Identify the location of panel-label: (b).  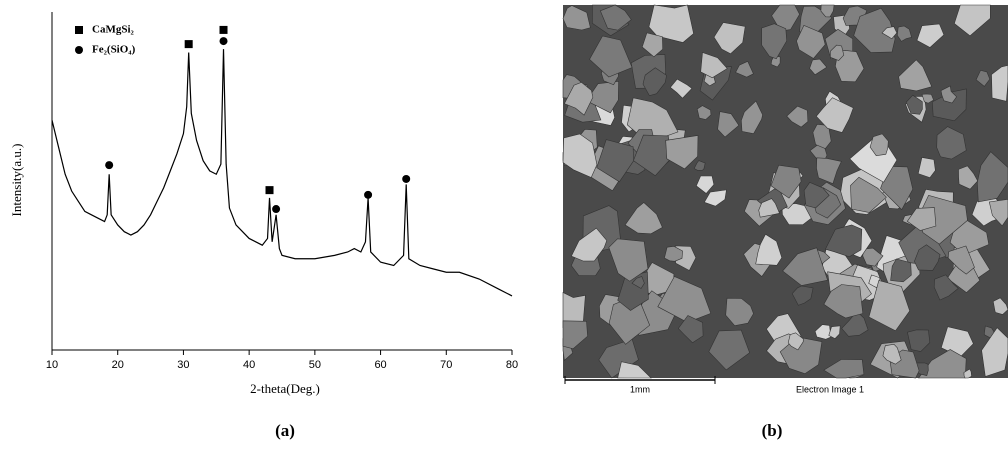
(772, 430).